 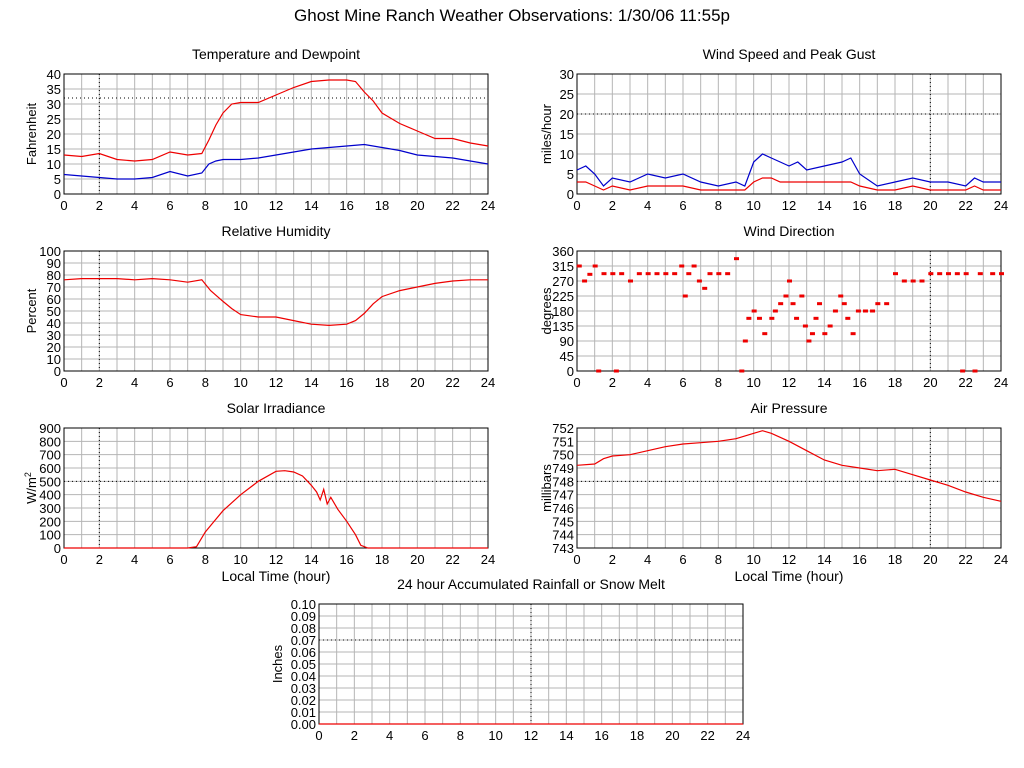 I want to click on y-tick-label: 751, so click(x=563, y=441).